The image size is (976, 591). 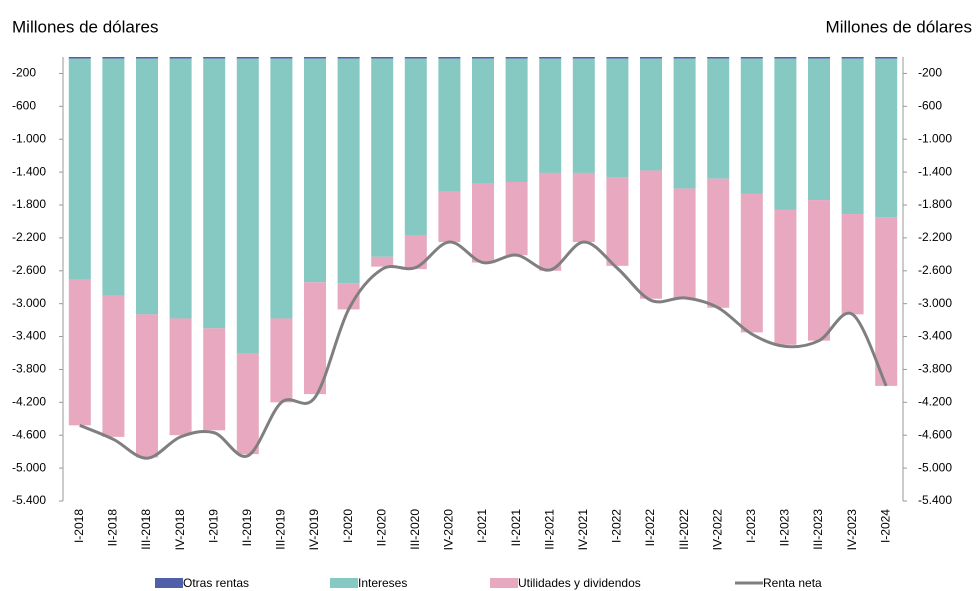 I want to click on y2-tick-label: -5.000, so click(x=935, y=467).